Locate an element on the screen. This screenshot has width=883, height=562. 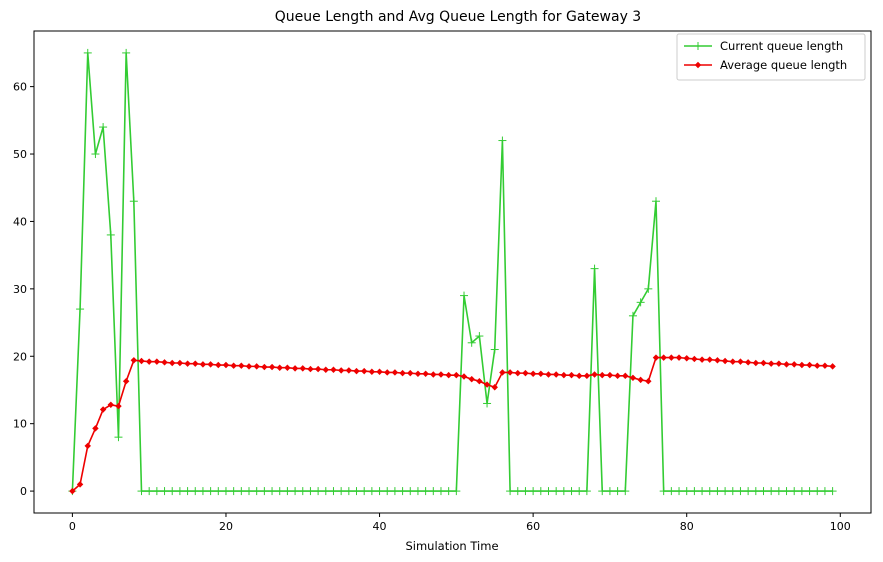
y-tick-label: 50 is located at coordinates (20, 154).